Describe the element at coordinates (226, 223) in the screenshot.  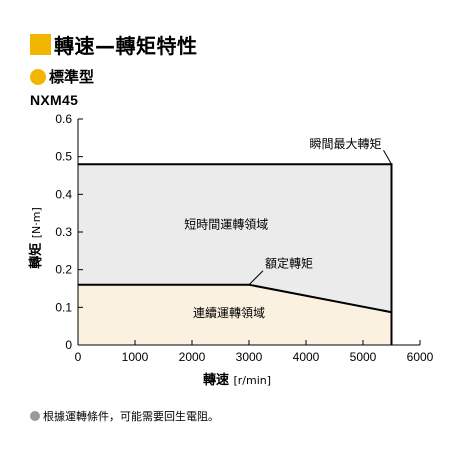
I see `short-time-region-label: 短時間運轉領域` at that location.